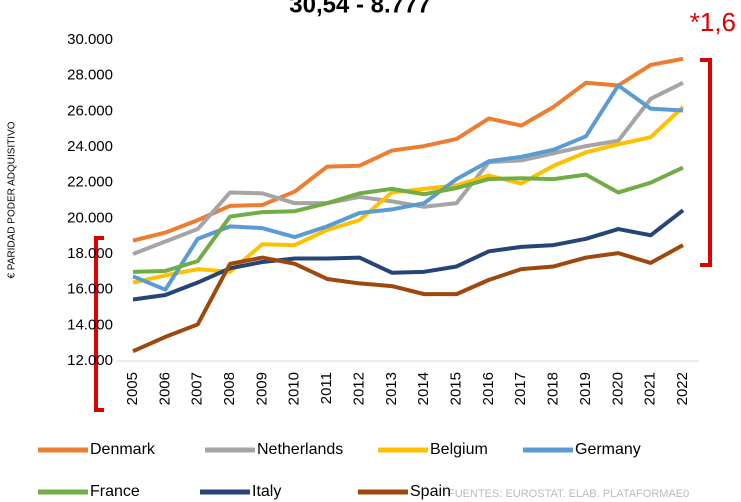 Image resolution: width=741 pixels, height=502 pixels. What do you see at coordinates (294, 388) in the screenshot?
I see `x-tick-label: 2010` at bounding box center [294, 388].